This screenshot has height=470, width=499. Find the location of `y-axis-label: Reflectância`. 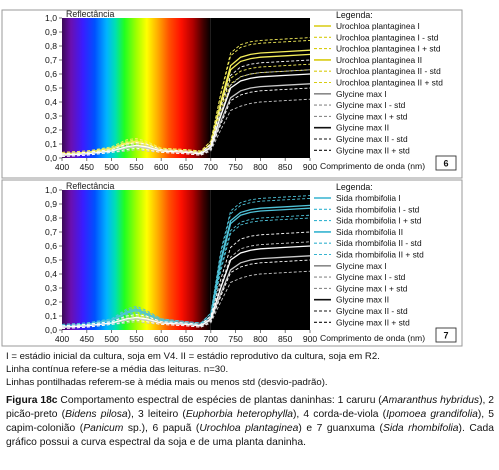

y-axis-label: Reflectância is located at coordinates (90, 14).